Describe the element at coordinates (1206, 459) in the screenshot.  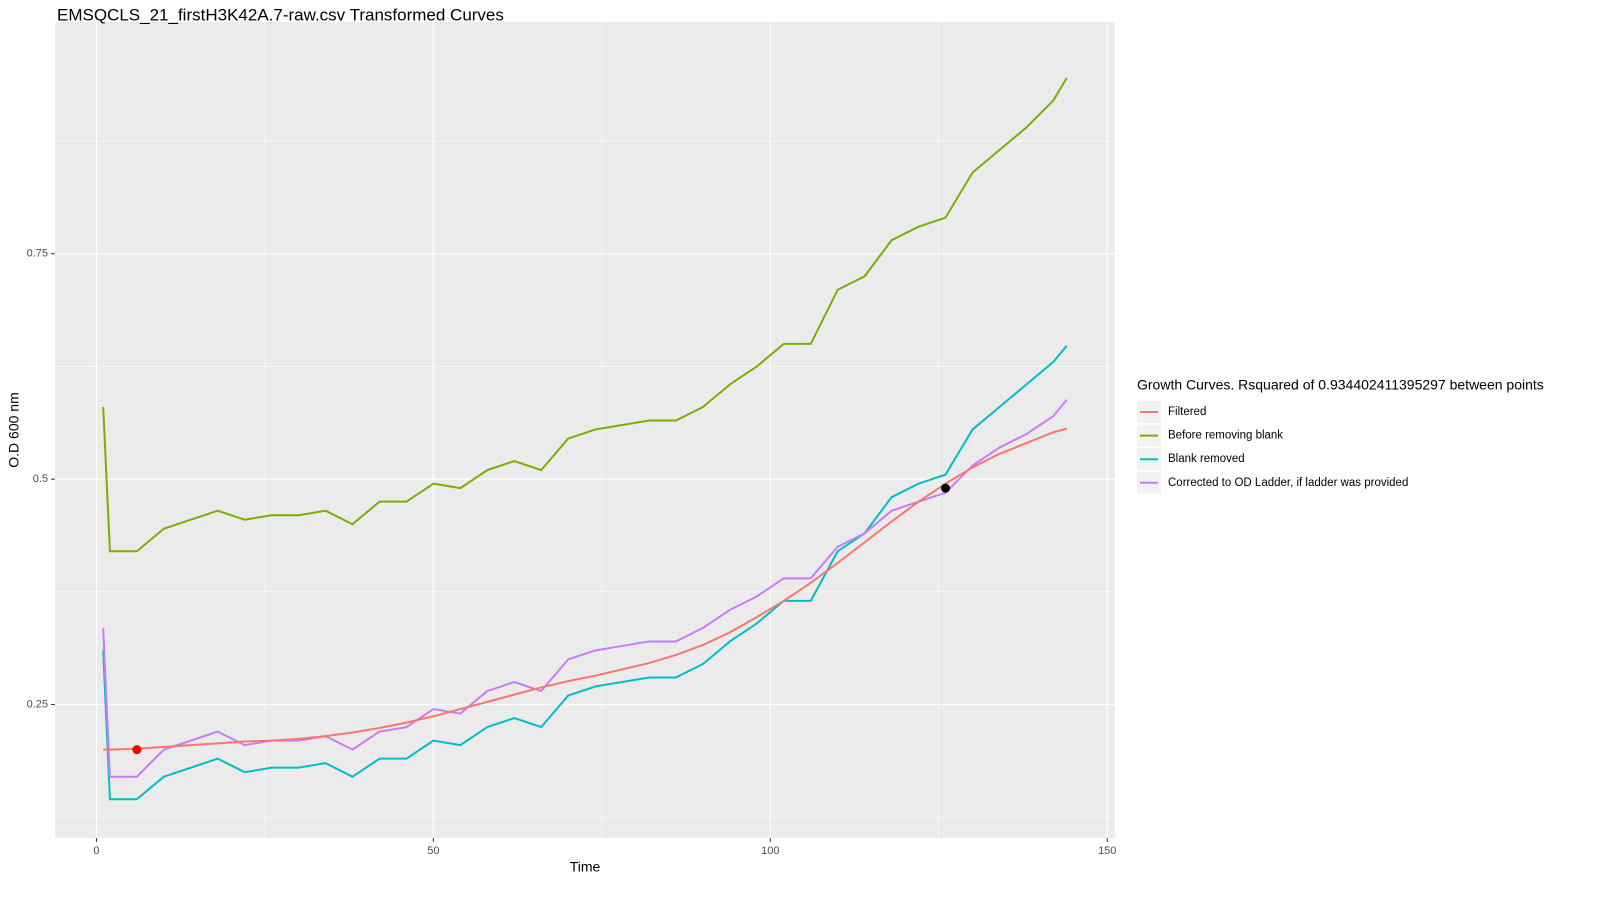
I see `legend-label: Blank removed` at that location.